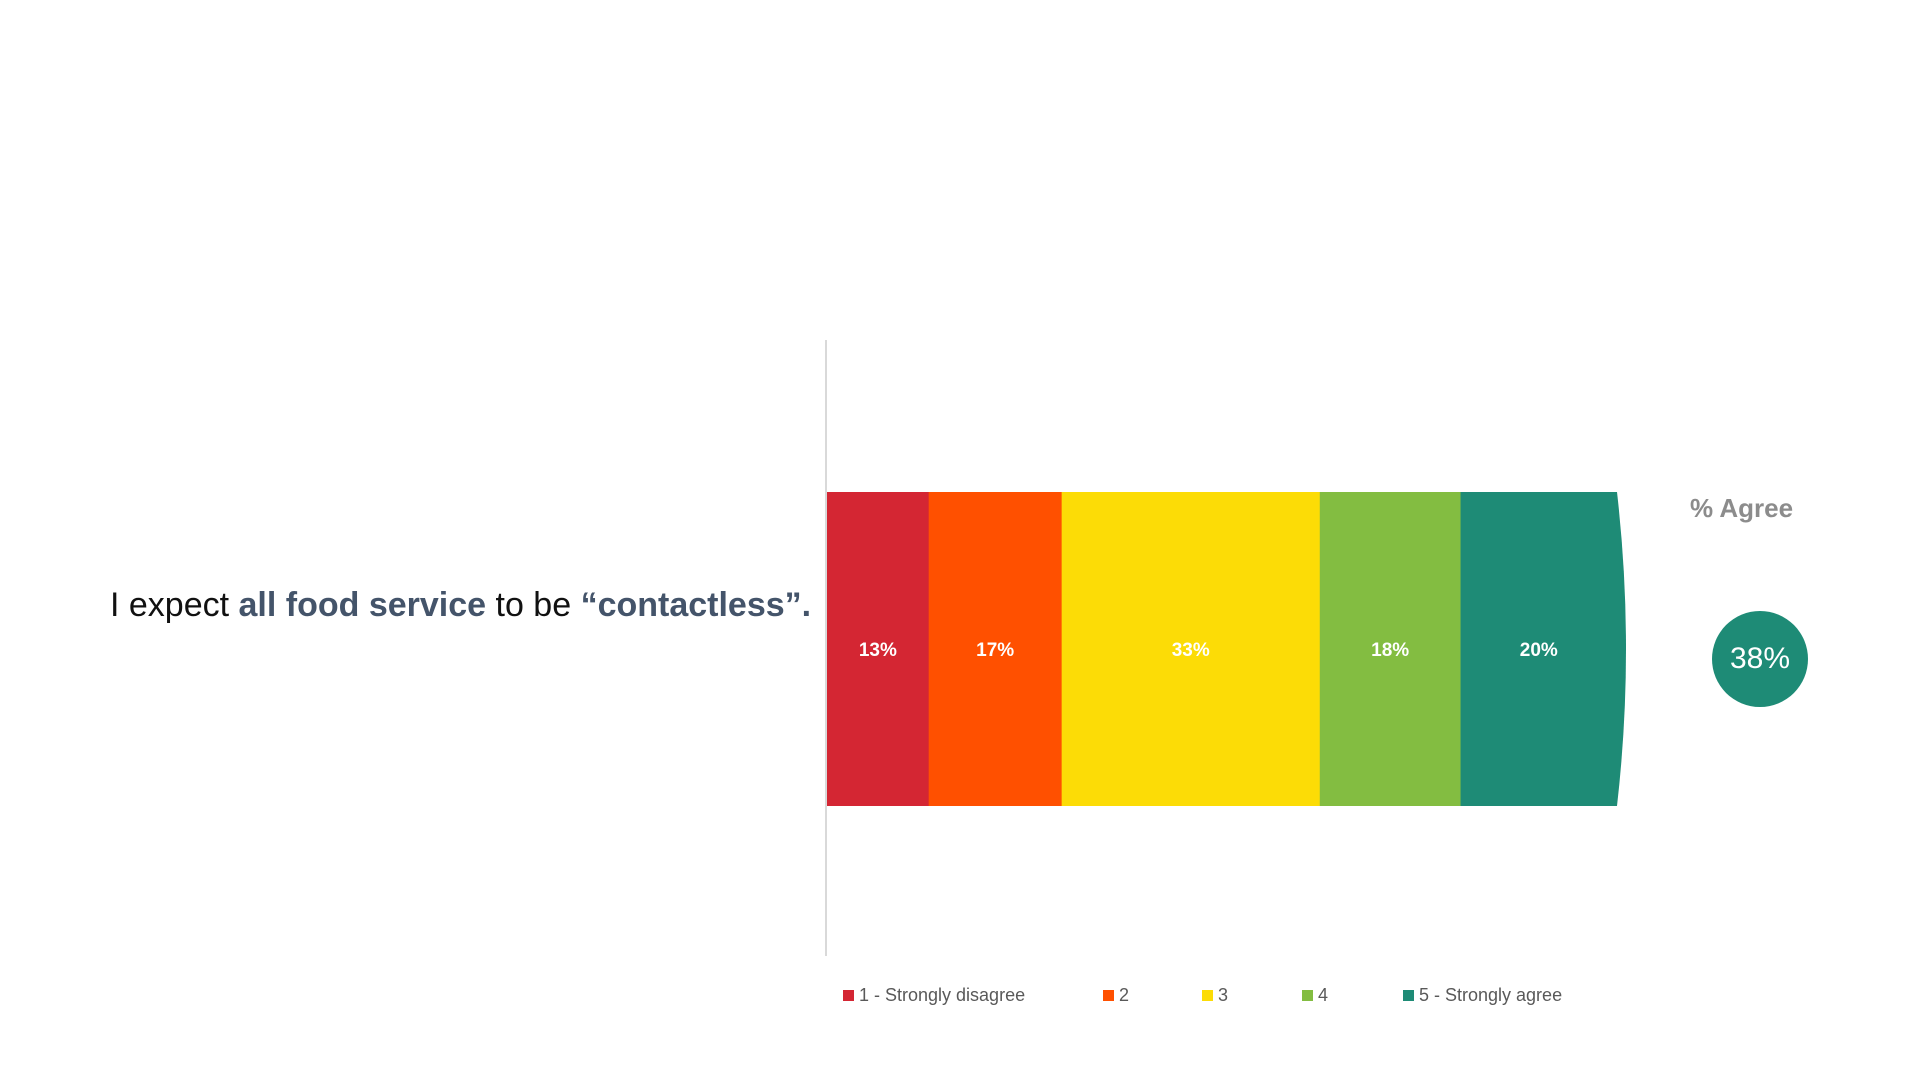 This screenshot has height=1080, width=1920. I want to click on legend-item-5: 5 - Strongly agree, so click(1482, 995).